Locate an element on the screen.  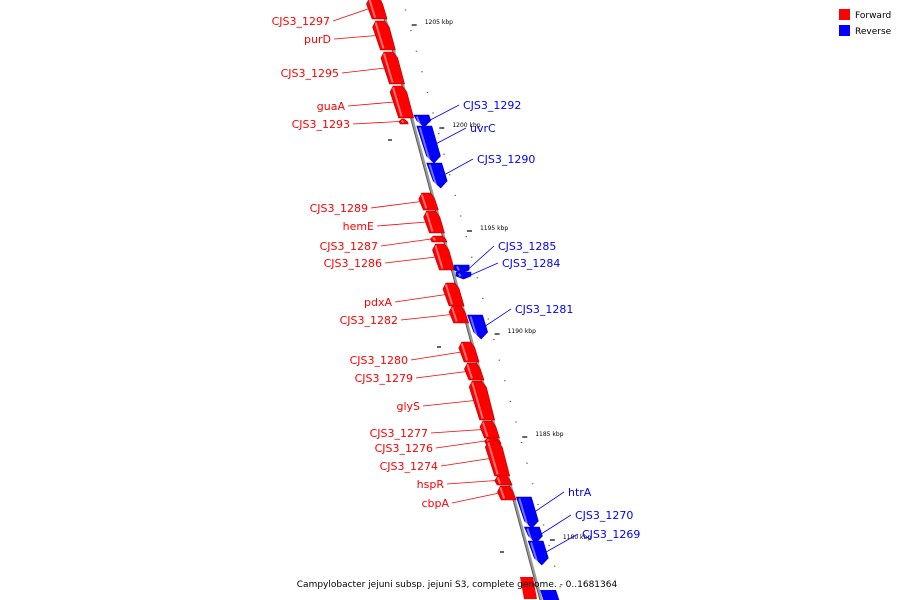
gene-cjs3-1274-label: CJS3_1274 is located at coordinates (409, 466).